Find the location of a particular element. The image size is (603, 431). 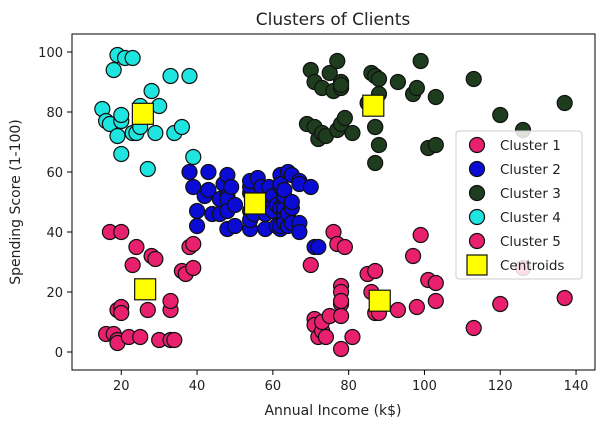

x-axis-label: Annual Income (k$) is located at coordinates (332, 411).